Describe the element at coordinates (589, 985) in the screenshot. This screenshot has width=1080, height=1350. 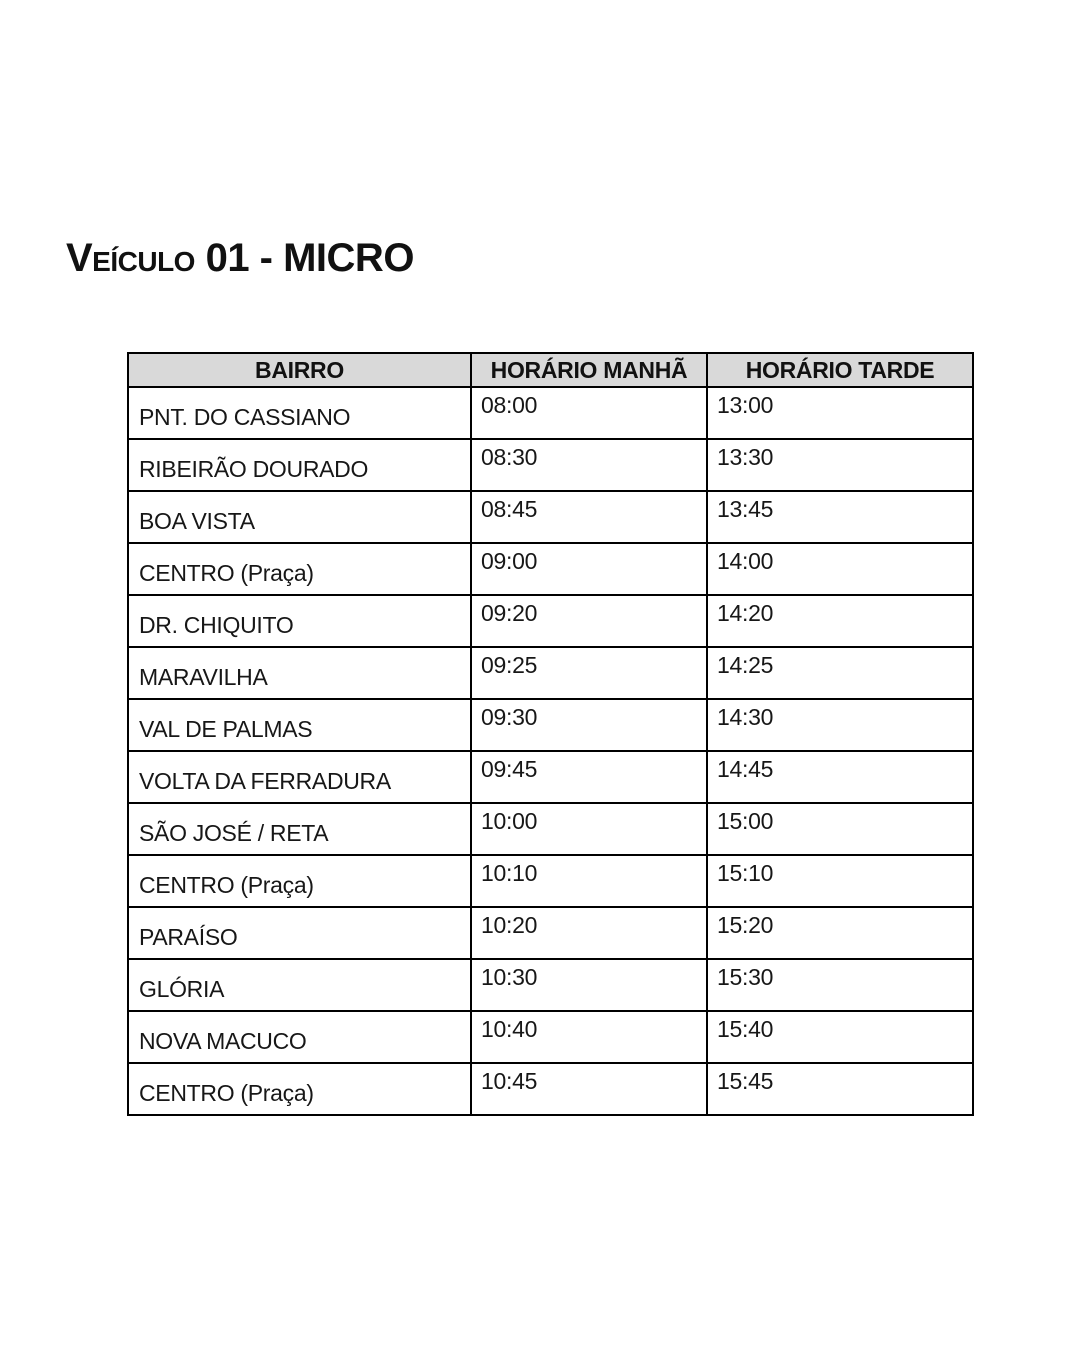
I see `horario-manha-cell: 10:30` at that location.